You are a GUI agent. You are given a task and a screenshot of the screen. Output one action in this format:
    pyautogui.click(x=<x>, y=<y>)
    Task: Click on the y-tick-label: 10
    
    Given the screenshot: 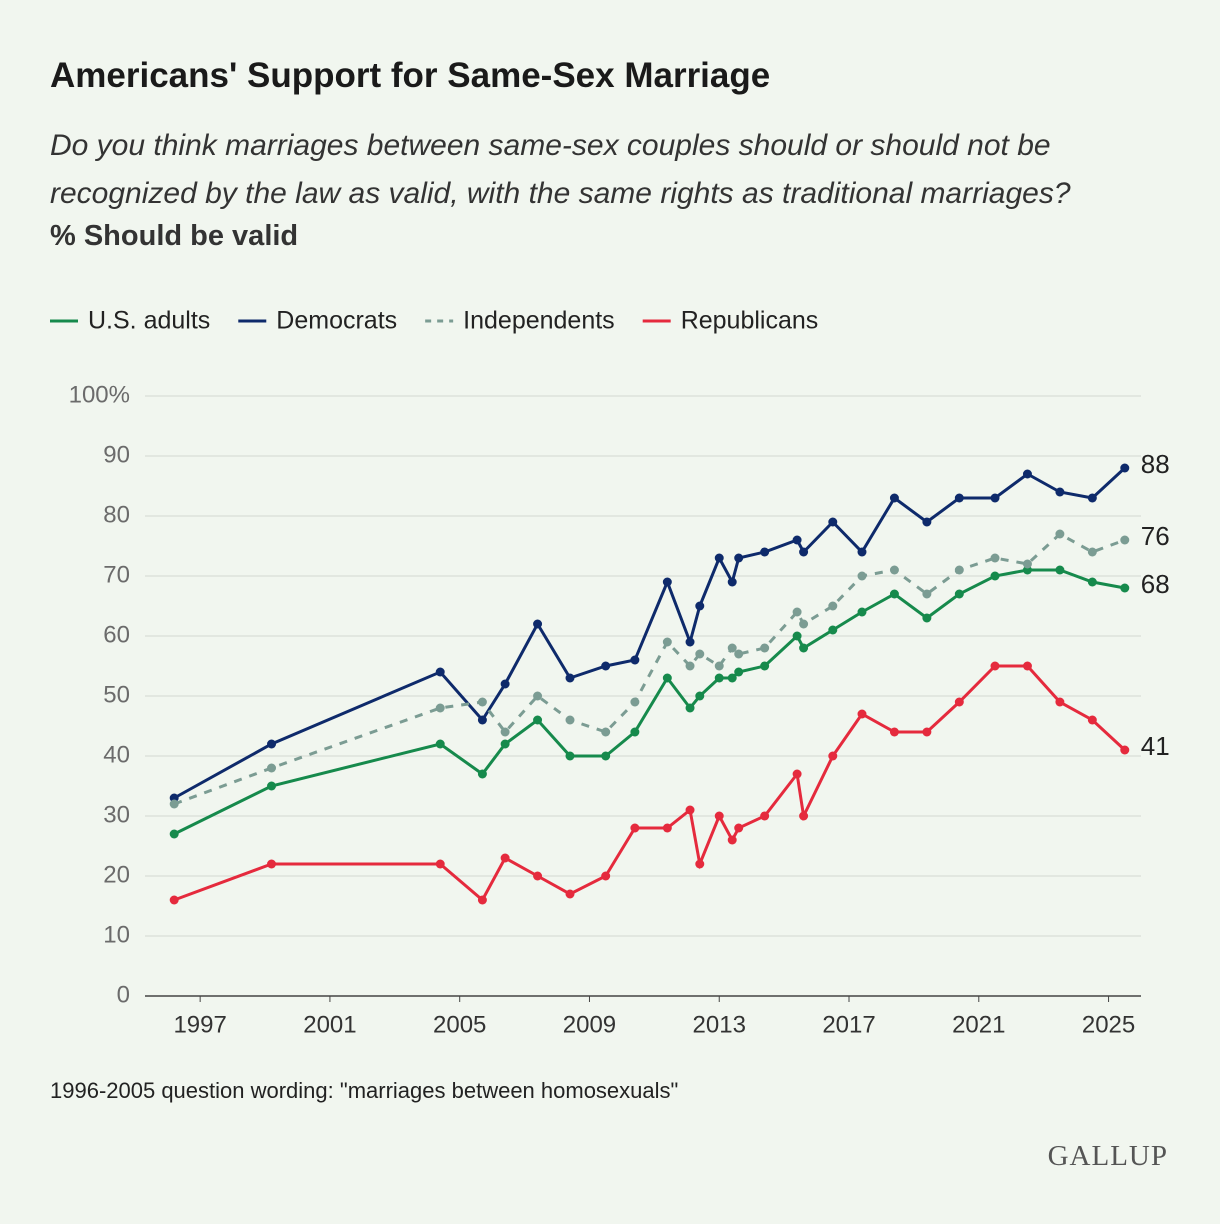 What is the action you would take?
    pyautogui.click(x=116, y=934)
    